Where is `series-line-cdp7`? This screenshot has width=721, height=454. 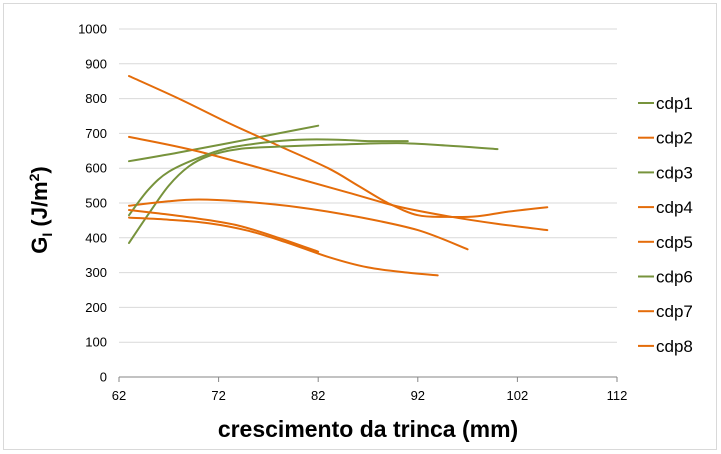 series-line-cdp7 is located at coordinates (224, 231).